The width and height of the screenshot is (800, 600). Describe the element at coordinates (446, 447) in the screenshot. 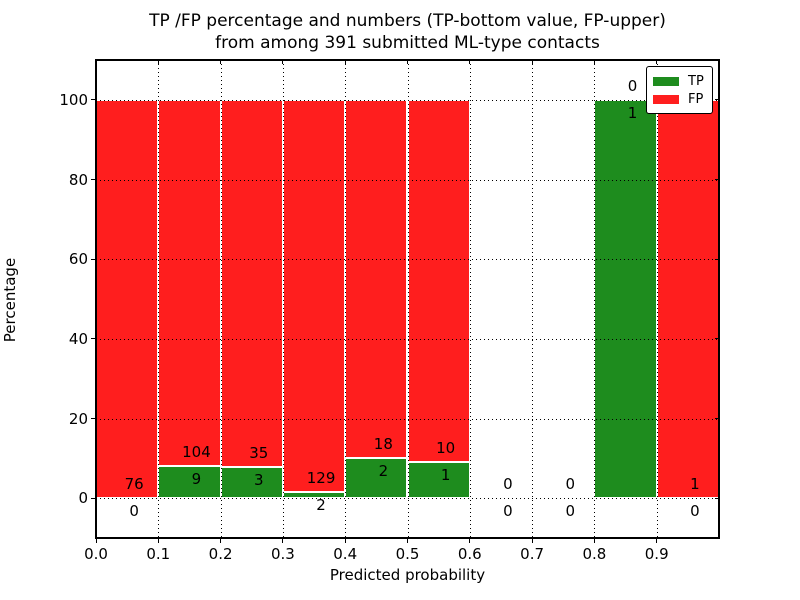

I see `fp-count-label: 10` at that location.